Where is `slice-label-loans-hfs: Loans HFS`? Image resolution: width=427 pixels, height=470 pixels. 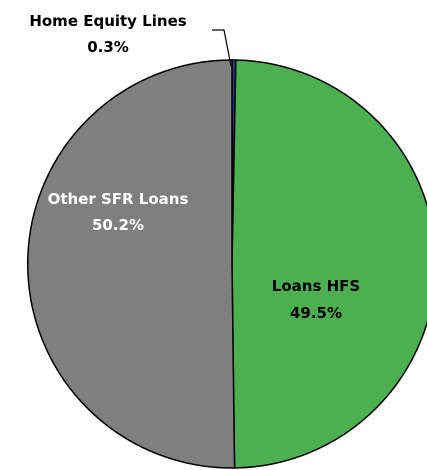
slice-label-loans-hfs: Loans HFS is located at coordinates (316, 286).